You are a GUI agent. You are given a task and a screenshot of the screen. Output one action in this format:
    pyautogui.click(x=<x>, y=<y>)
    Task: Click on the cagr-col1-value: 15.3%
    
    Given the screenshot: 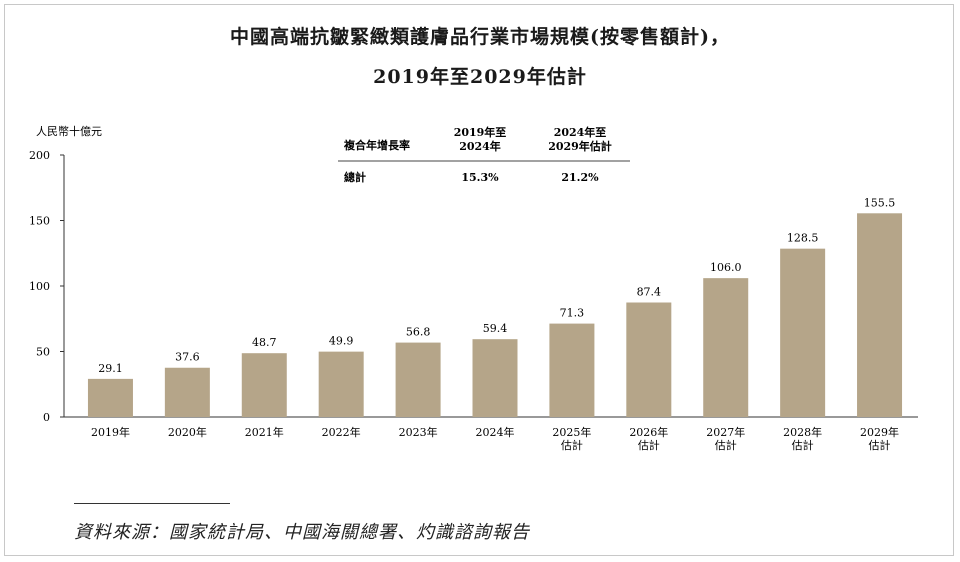 What is the action you would take?
    pyautogui.click(x=480, y=177)
    